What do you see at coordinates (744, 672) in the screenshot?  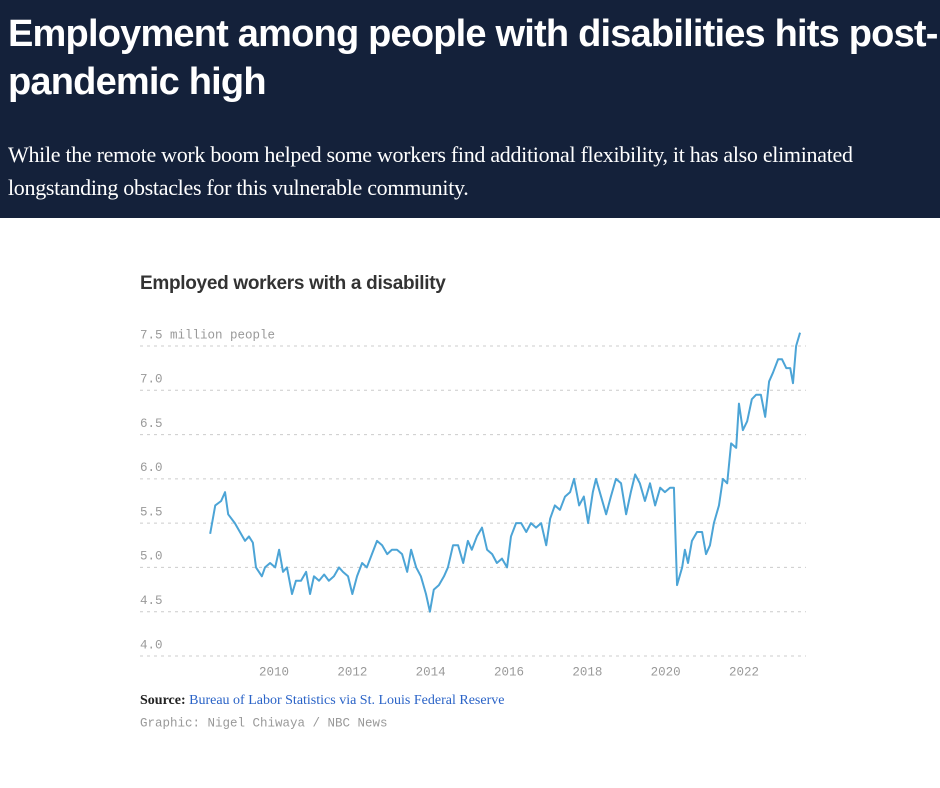 I see `x-tick-label: 2022` at bounding box center [744, 672].